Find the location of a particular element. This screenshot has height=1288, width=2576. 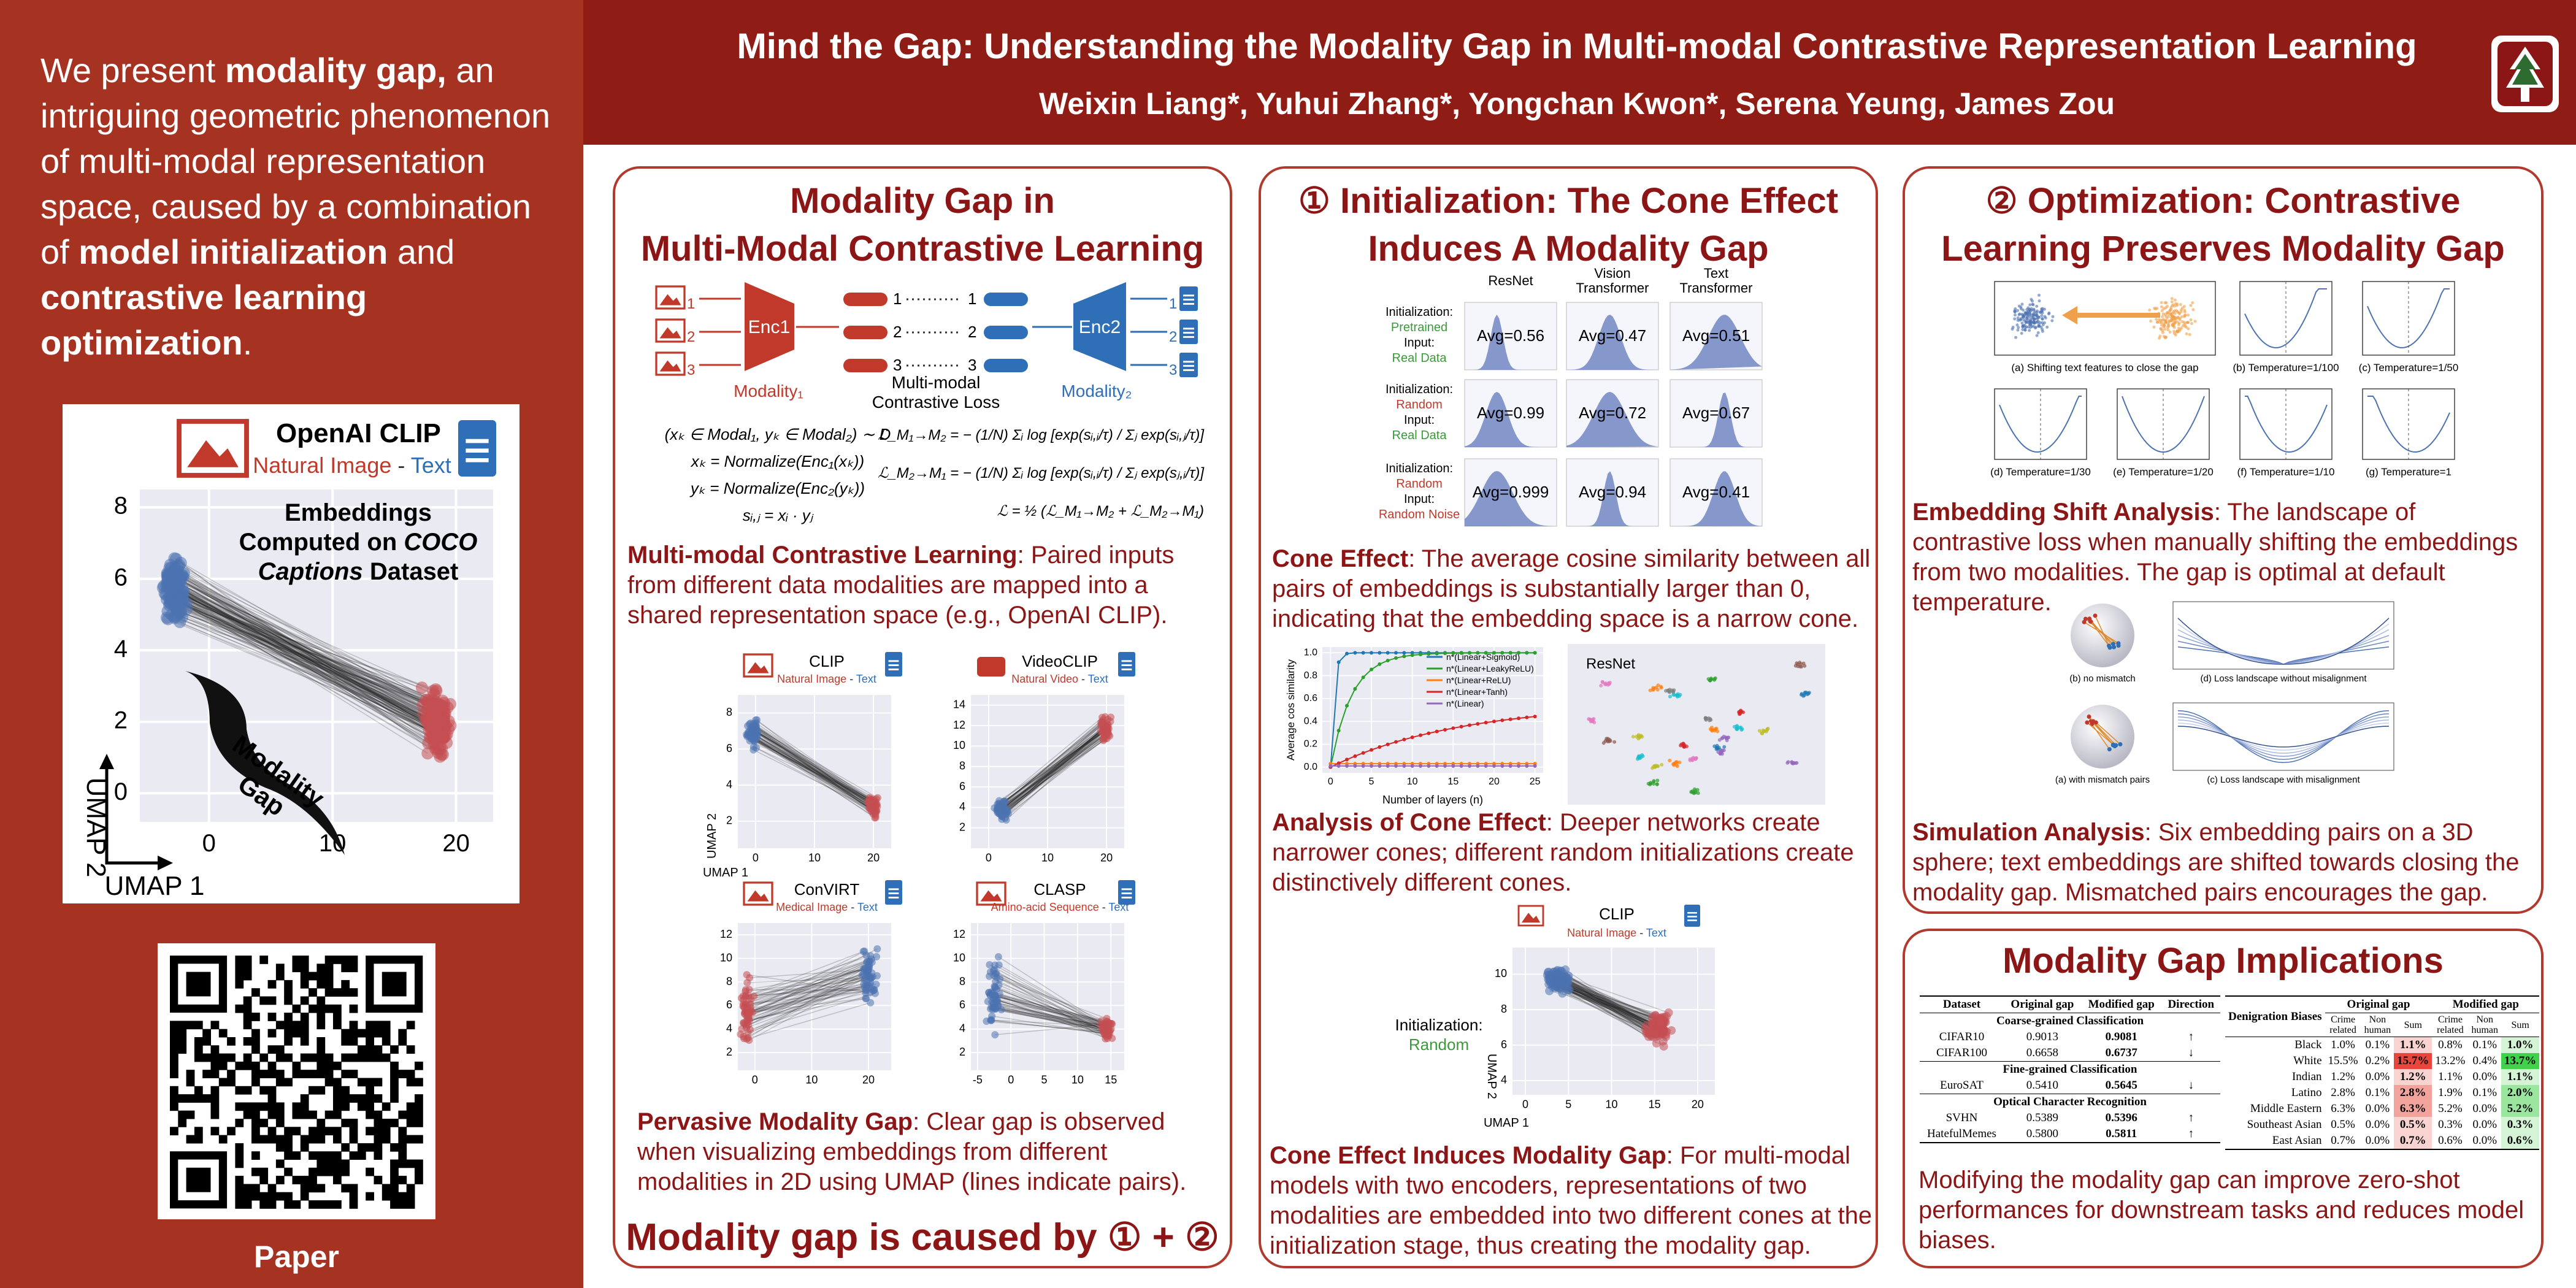

text-embedding is located at coordinates (441, 754).